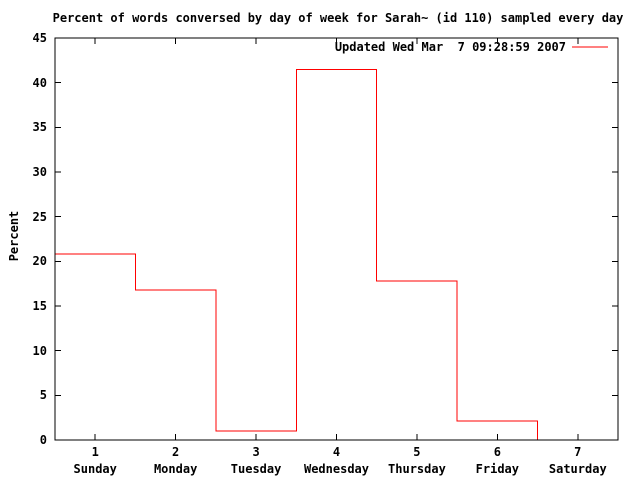 The image size is (640, 480). Describe the element at coordinates (497, 469) in the screenshot. I see `x-category-label: Friday` at that location.